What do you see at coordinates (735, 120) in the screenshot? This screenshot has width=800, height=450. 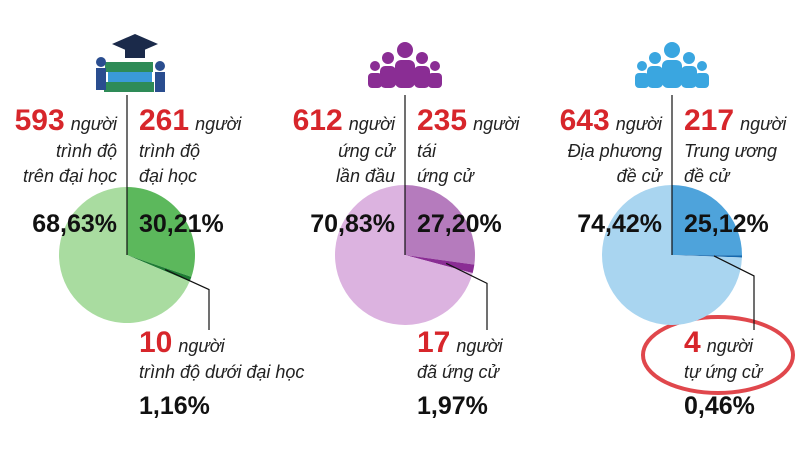 I see `count-label: 217 người` at bounding box center [735, 120].